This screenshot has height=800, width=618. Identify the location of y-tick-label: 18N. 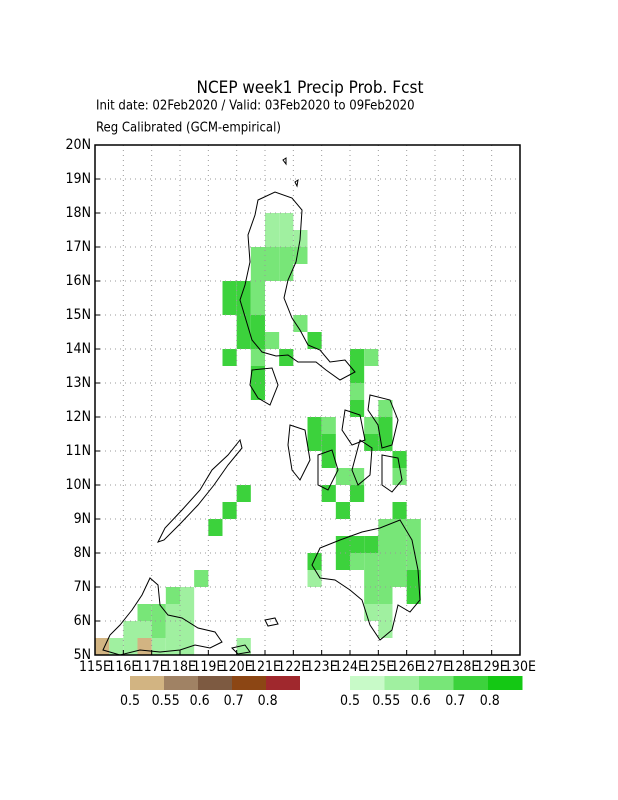
(78, 213).